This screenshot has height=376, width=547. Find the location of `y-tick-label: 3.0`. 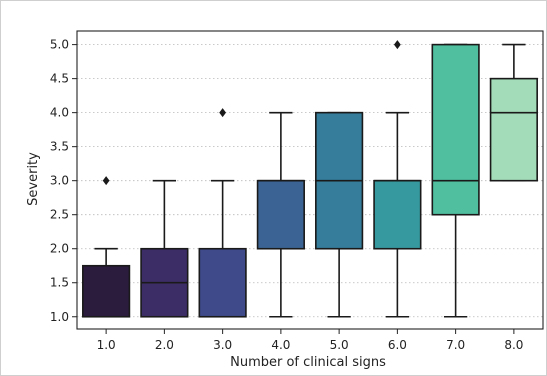

y-tick-label: 3.0 is located at coordinates (59, 181).